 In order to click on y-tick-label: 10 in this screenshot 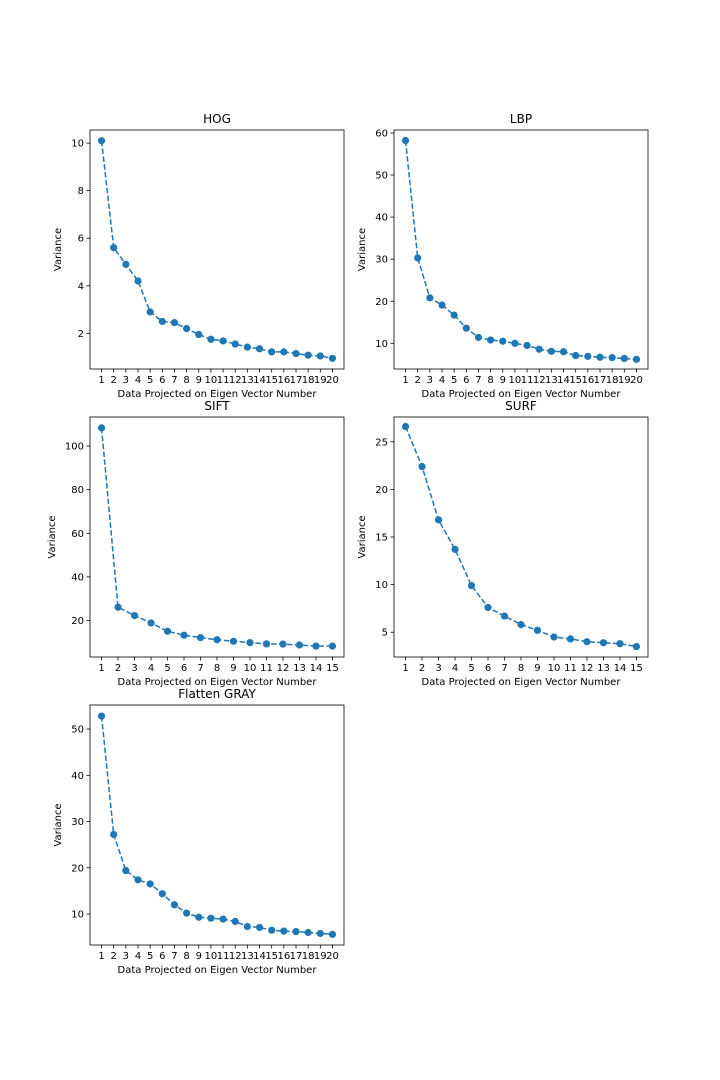, I will do `click(381, 585)`.